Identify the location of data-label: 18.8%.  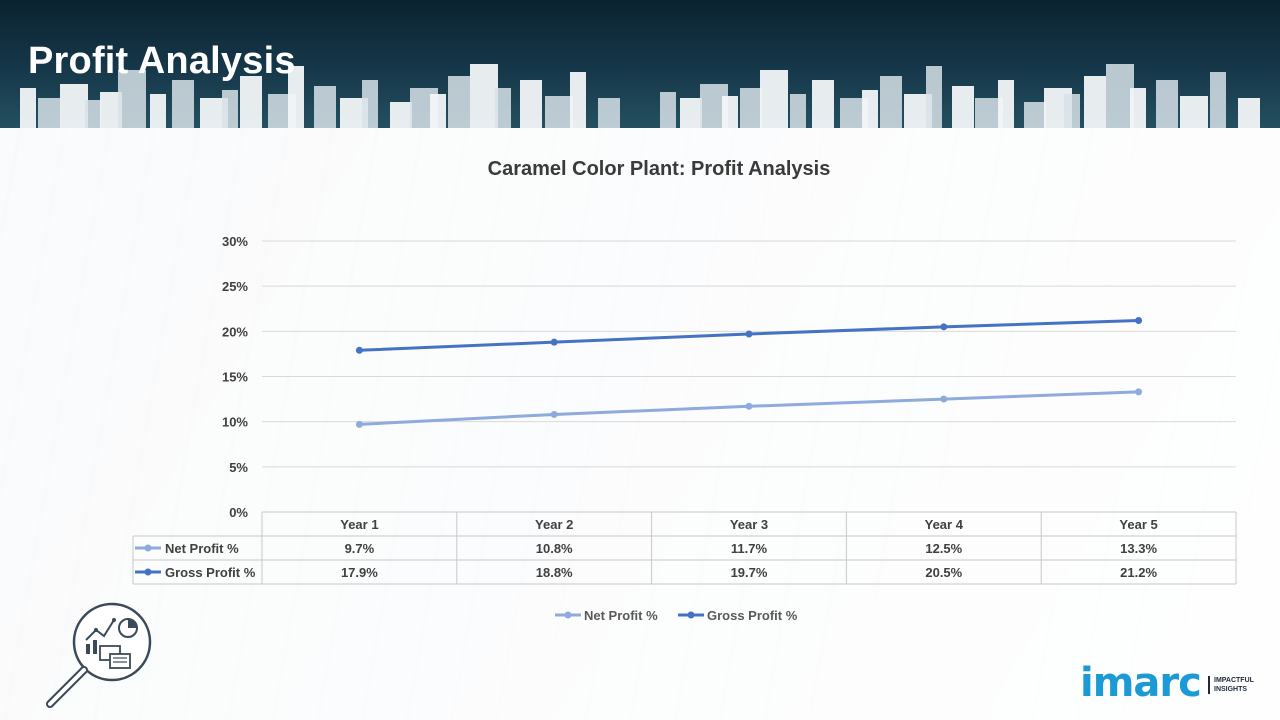
(554, 572).